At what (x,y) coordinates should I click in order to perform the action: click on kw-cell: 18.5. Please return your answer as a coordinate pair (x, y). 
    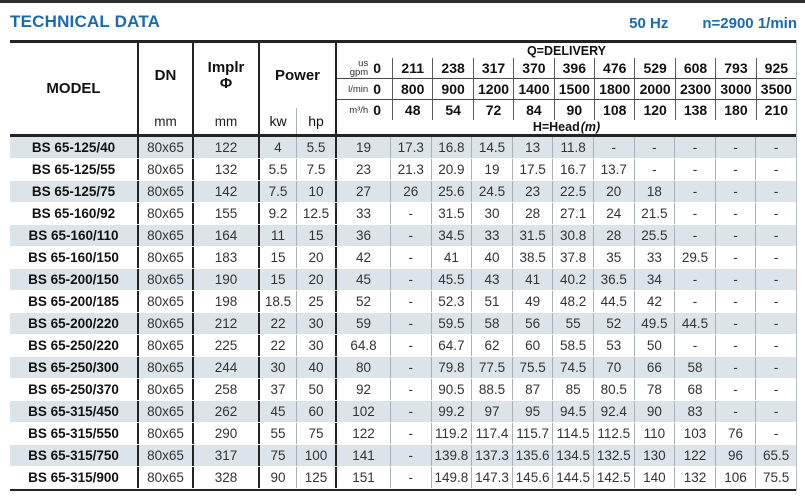
    Looking at the image, I should click on (277, 301).